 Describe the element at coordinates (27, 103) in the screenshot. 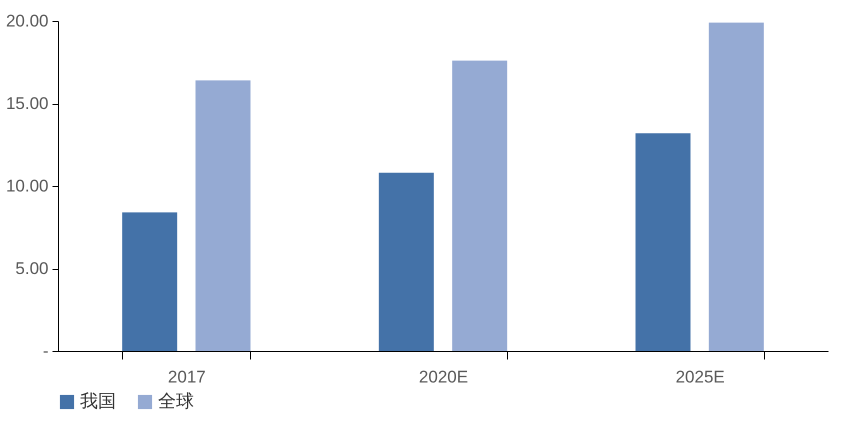

I see `y-tick-label: 15.00` at that location.